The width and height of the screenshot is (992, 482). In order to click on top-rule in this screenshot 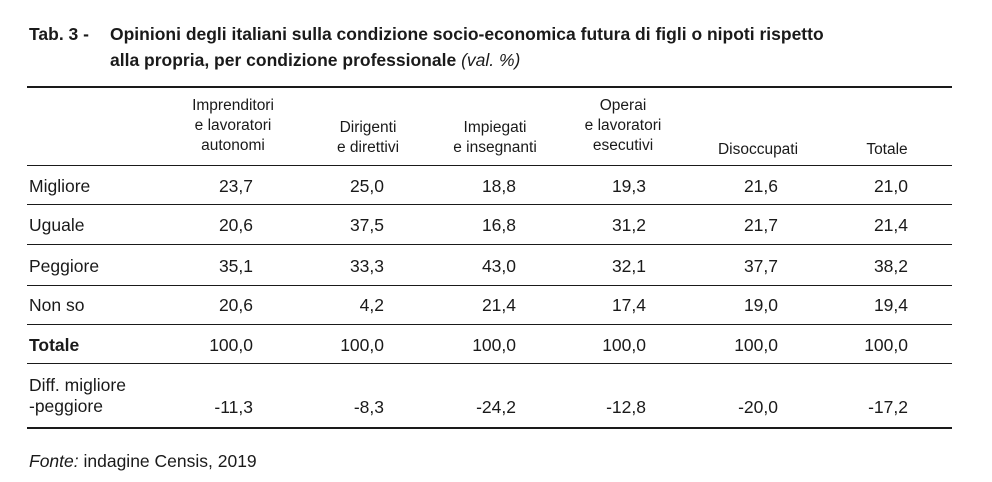, I will do `click(489, 87)`.